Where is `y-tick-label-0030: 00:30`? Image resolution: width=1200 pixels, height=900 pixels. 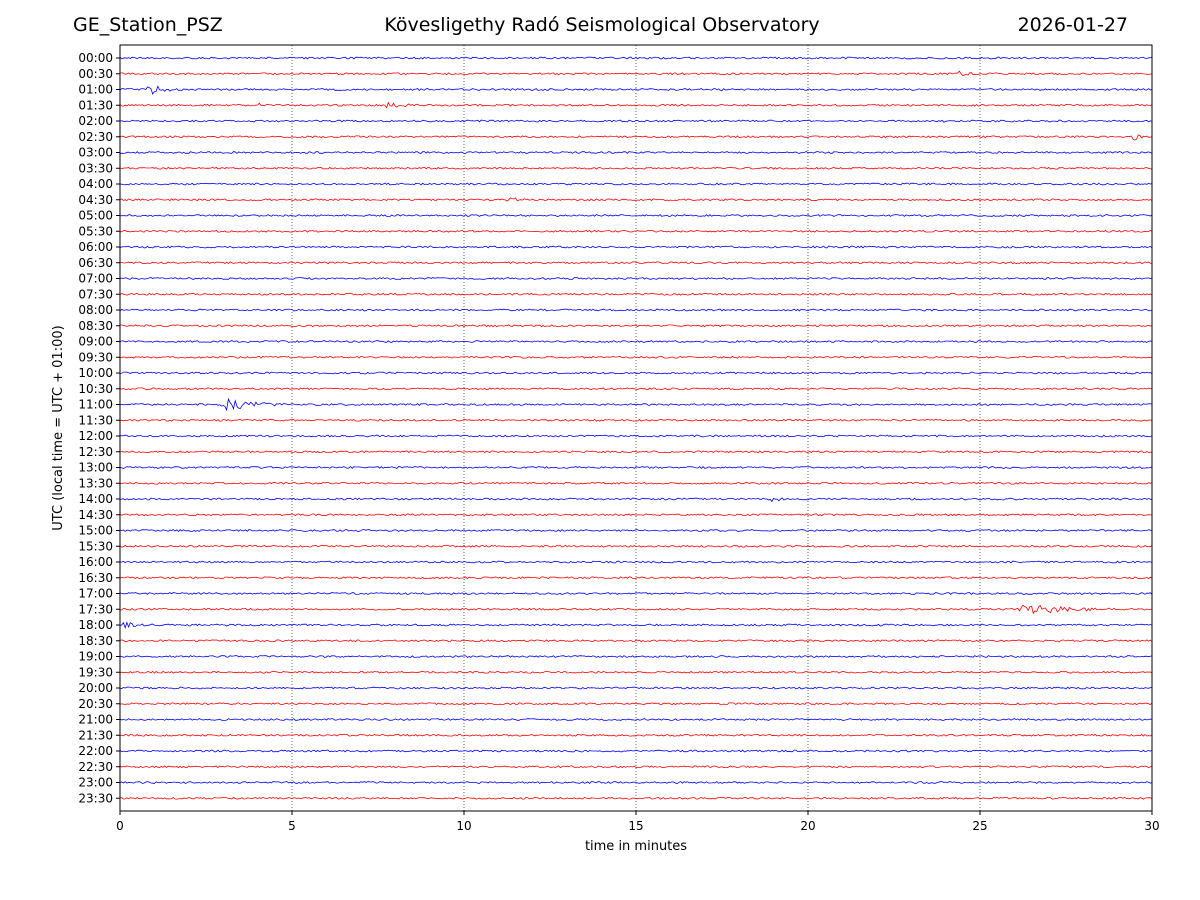 y-tick-label-0030: 00:30 is located at coordinates (95, 74).